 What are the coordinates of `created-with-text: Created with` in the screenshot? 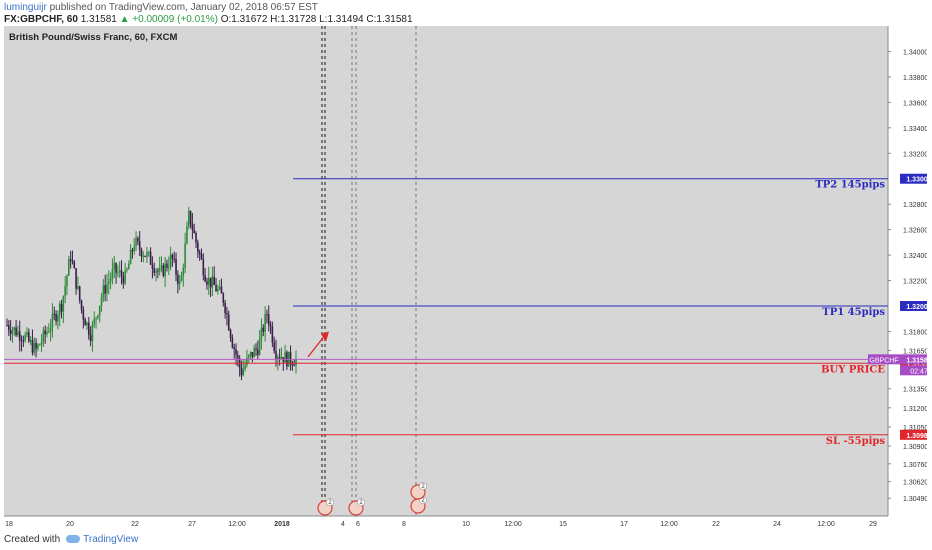 It's located at (32, 539).